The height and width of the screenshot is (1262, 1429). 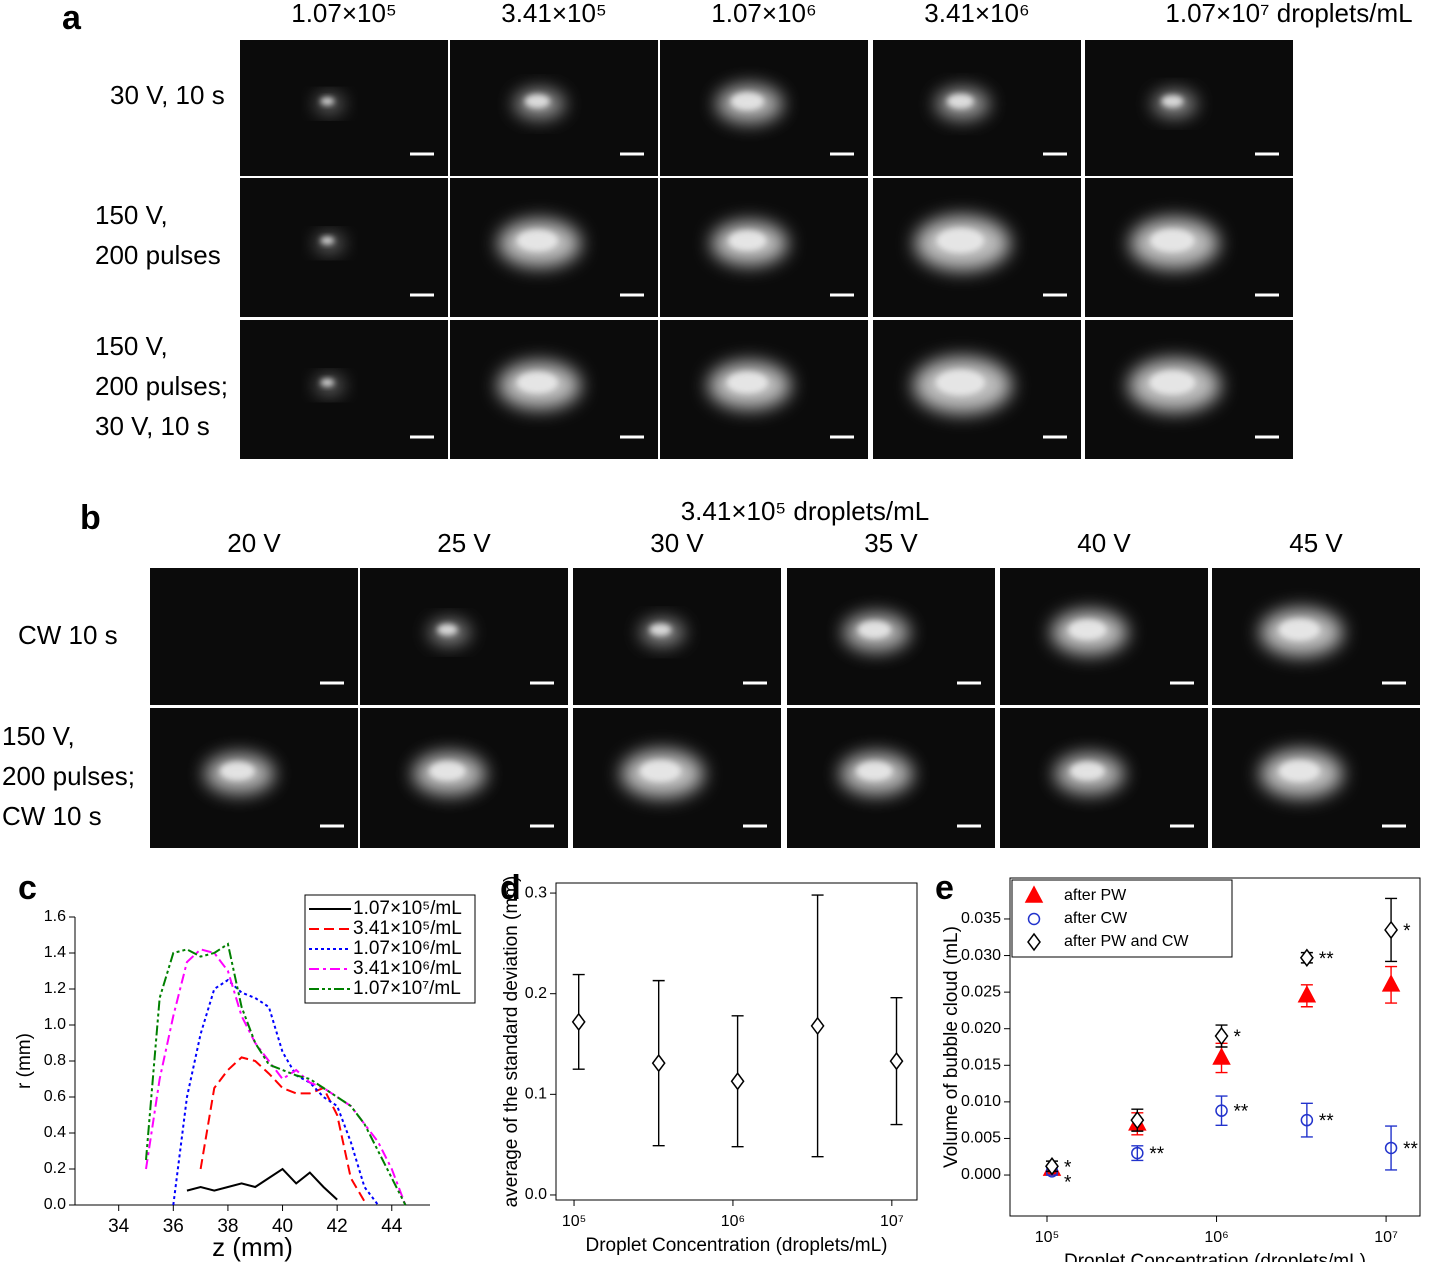 I want to click on y-tick-label: 0.020, so click(x=981, y=1028).